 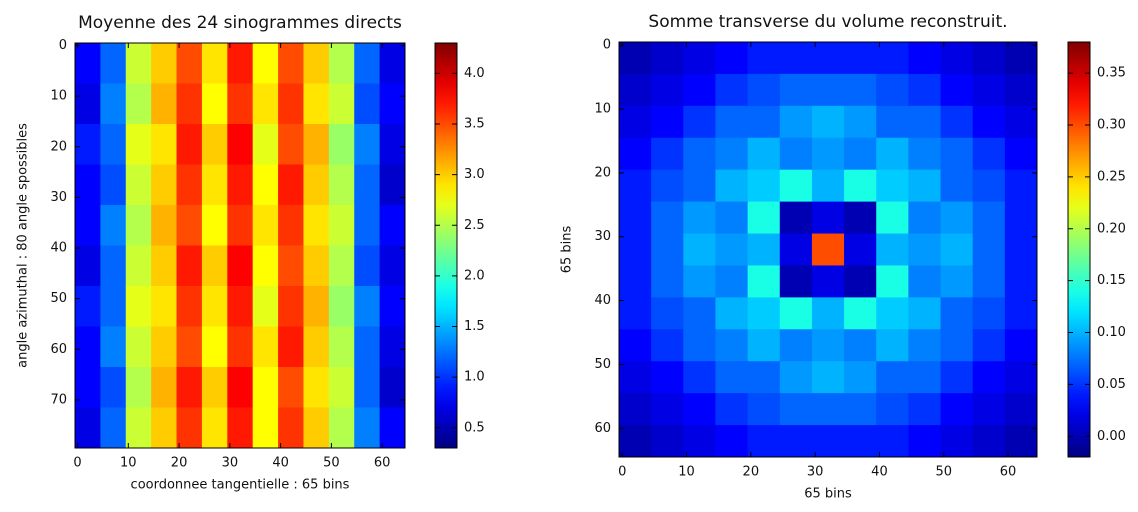 What do you see at coordinates (1111, 228) in the screenshot?
I see `colorbar-tick-label: 0.20` at bounding box center [1111, 228].